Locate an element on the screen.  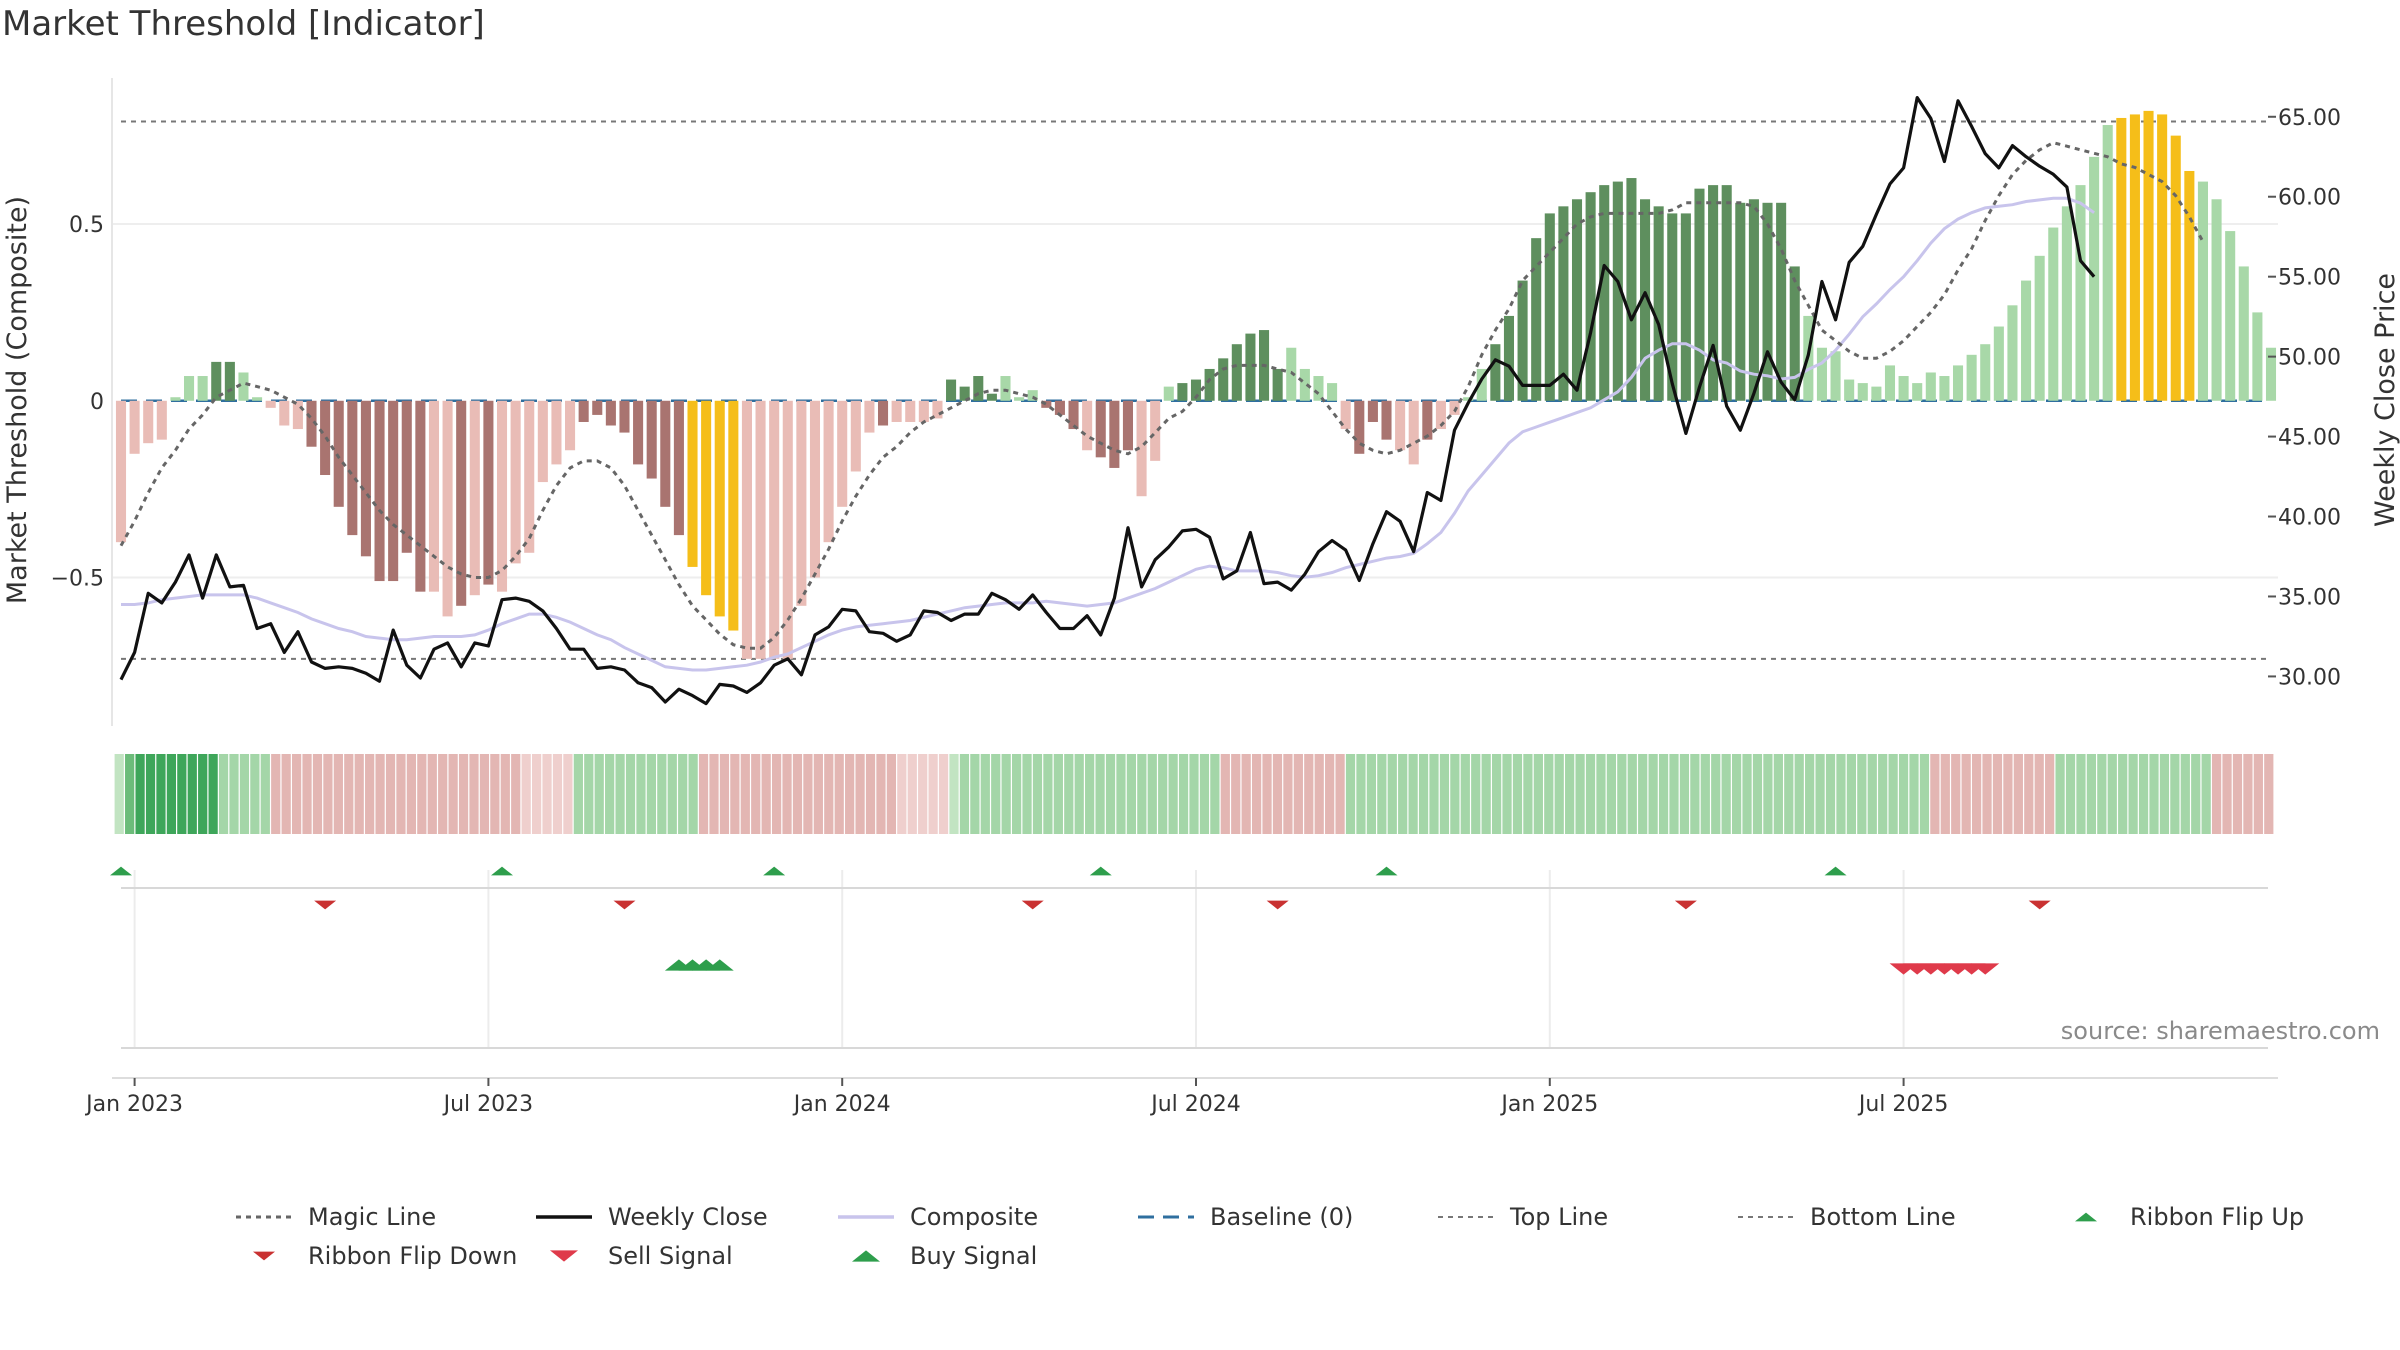
legend-item-baseline: Baseline (0) is located at coordinates (1245, 1217).